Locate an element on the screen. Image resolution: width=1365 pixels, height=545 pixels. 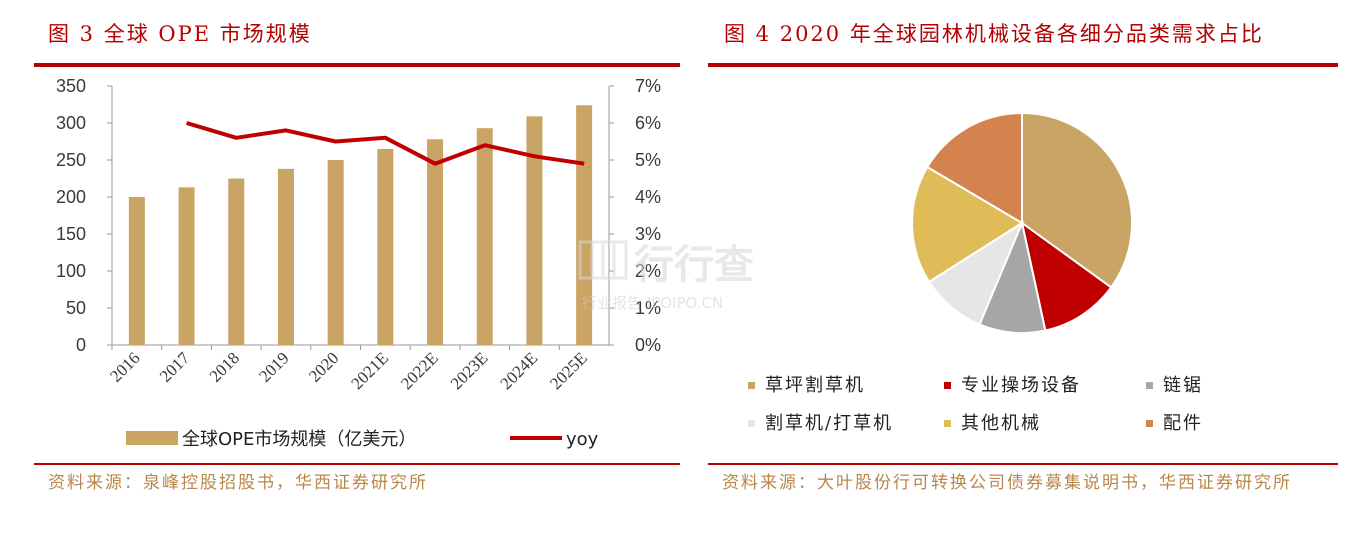
x-tick-label-2021E: 2021E is located at coordinates (369, 370).